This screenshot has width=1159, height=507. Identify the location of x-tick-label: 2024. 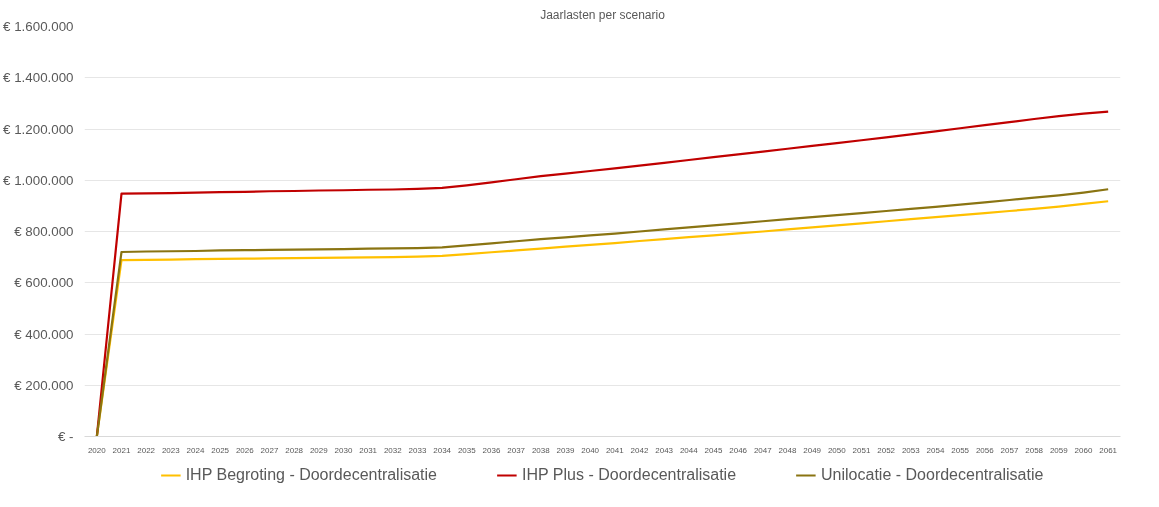
(195, 450).